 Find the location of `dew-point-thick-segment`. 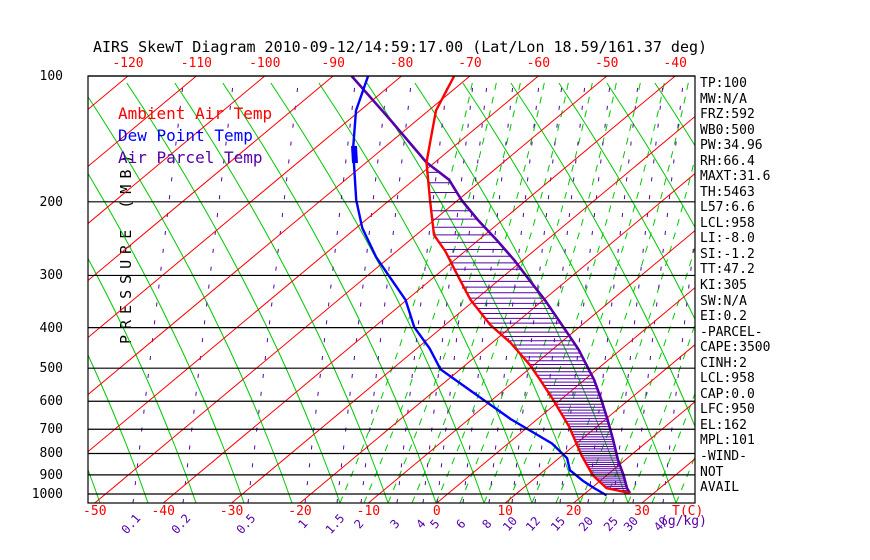

dew-point-thick-segment is located at coordinates (354, 154).